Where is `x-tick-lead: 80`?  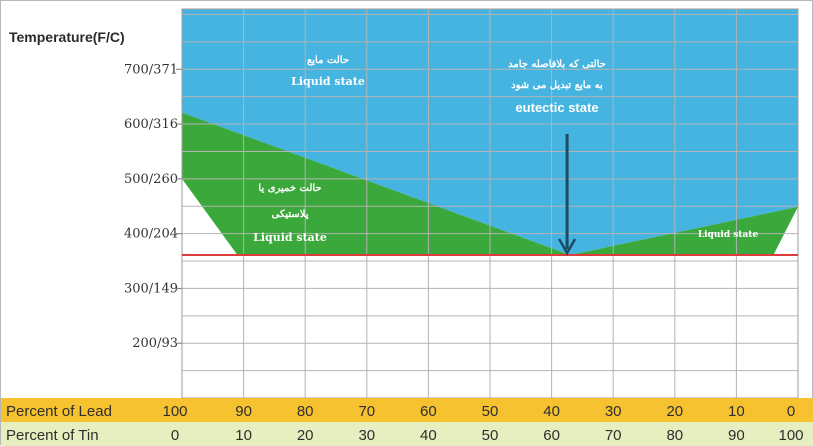 x-tick-lead: 80 is located at coordinates (305, 411).